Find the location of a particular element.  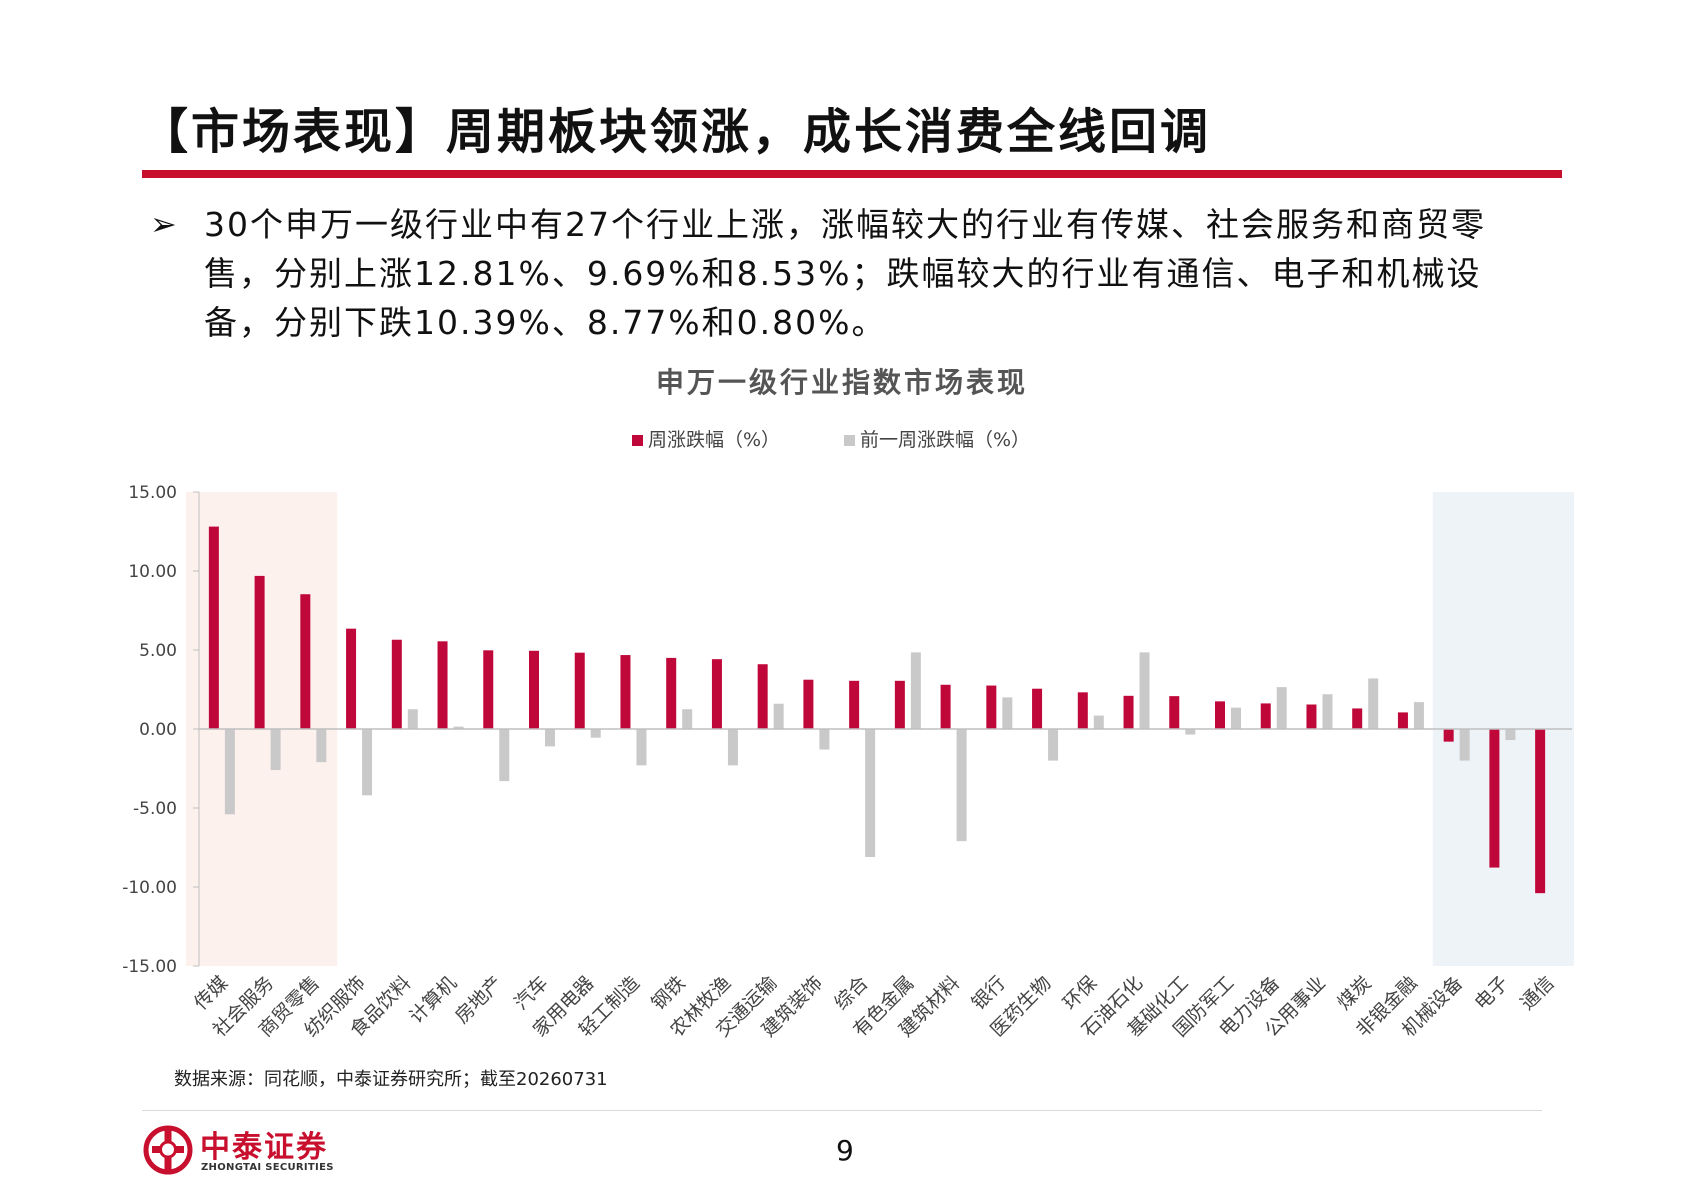

legend-swatch-weekly is located at coordinates (637, 440).